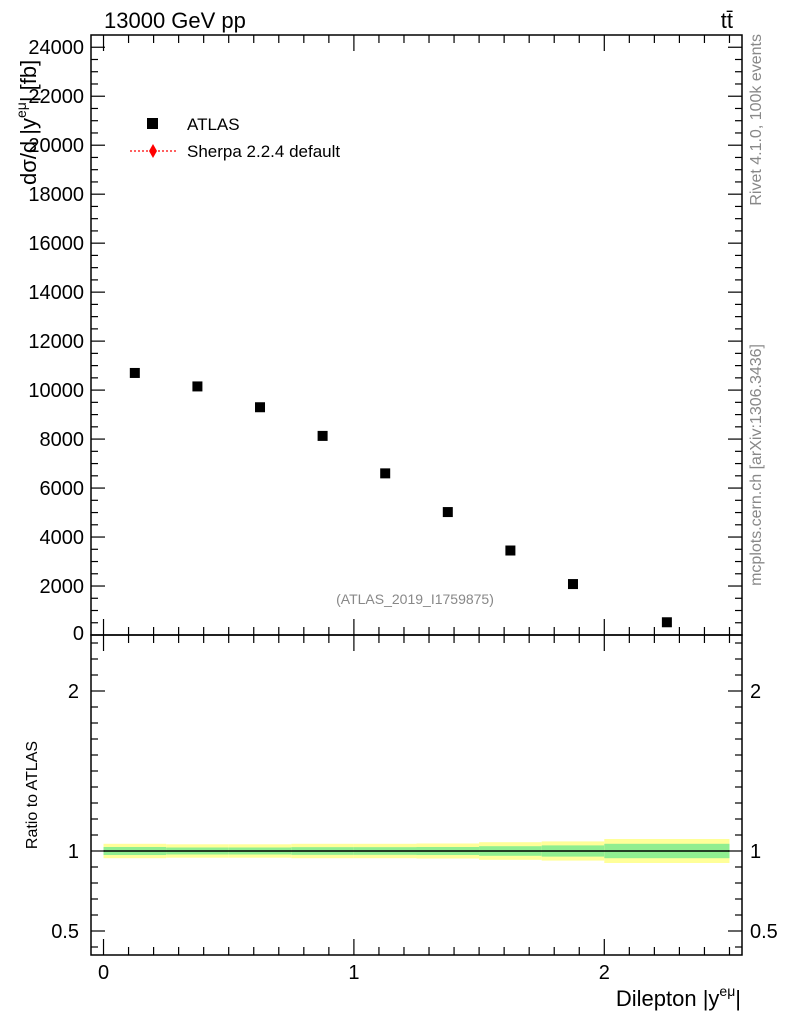  I want to click on ratio-y-tick-label: 1, so click(73, 852).